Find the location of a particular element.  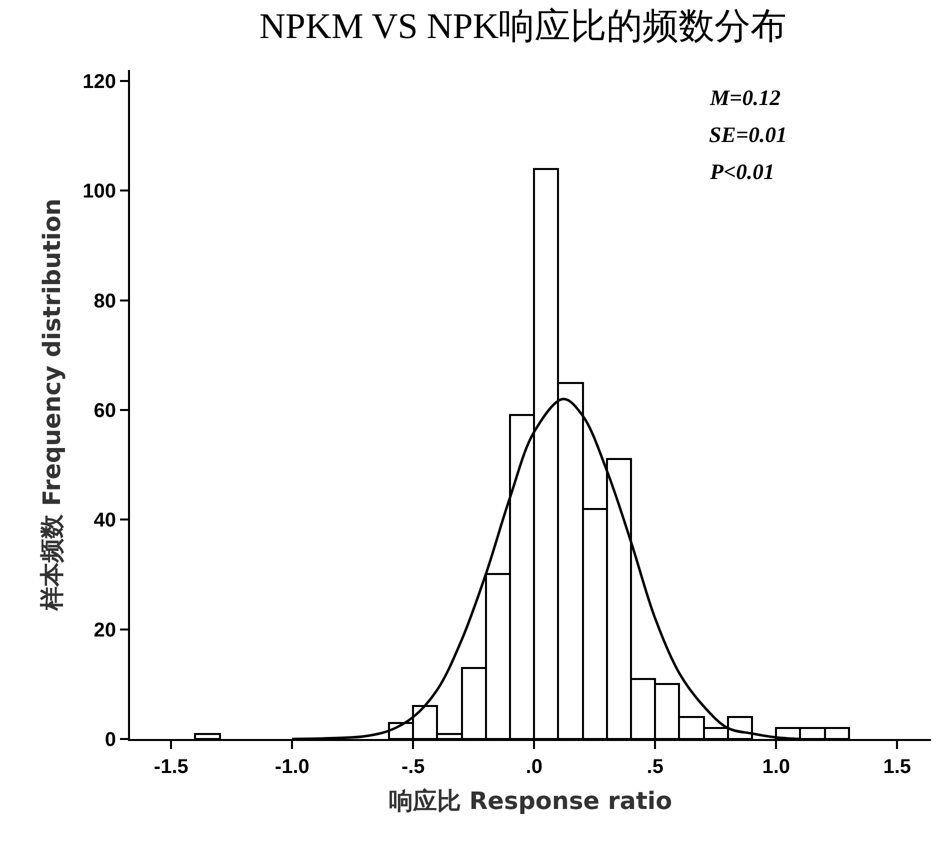

y-tick-label: 40 is located at coordinates (105, 521).